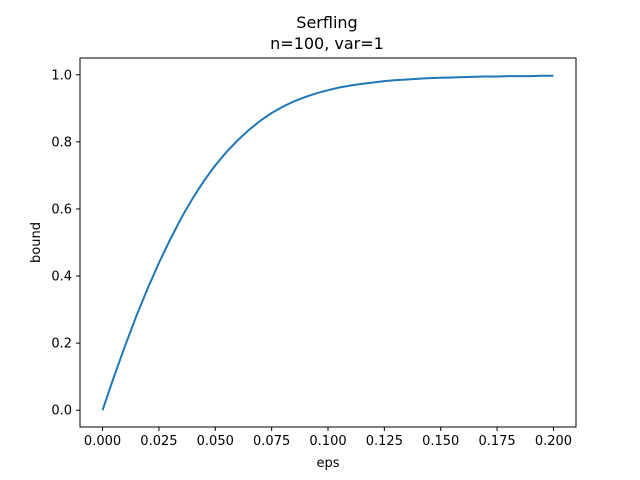 This screenshot has height=480, width=640. I want to click on y-axis-label: bound, so click(36, 242).